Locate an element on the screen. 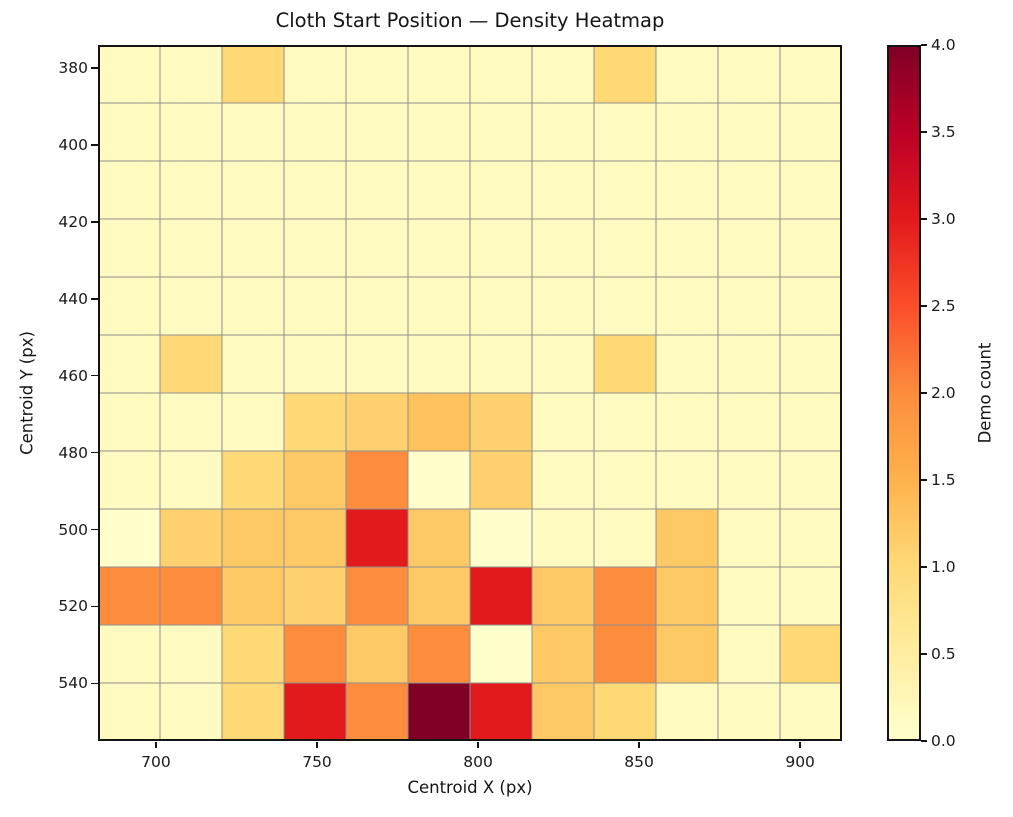 The image size is (1013, 817). colorbar-tick-label: 2.0 is located at coordinates (943, 393).